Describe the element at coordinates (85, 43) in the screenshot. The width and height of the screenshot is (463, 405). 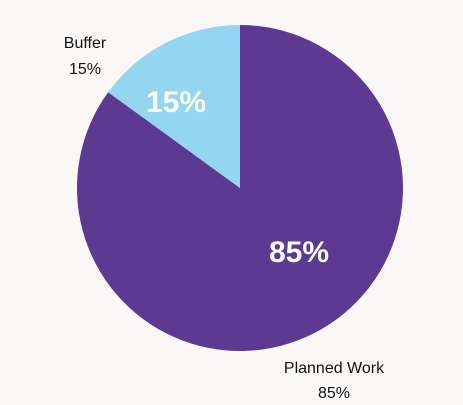
I see `buffer-label-name: Buffer` at that location.